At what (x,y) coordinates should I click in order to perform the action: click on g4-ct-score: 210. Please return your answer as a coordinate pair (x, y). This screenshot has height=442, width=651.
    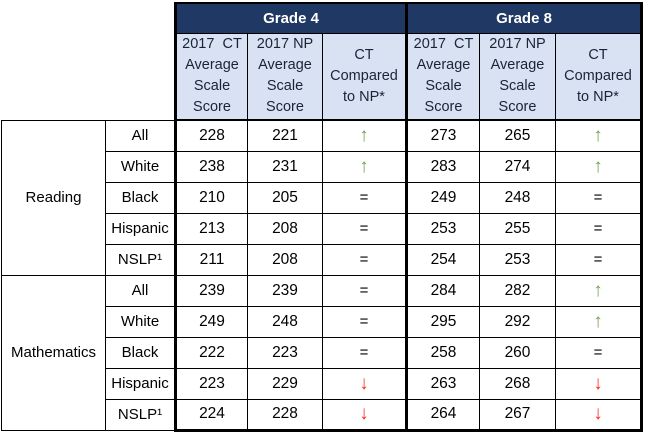
    Looking at the image, I should click on (211, 197).